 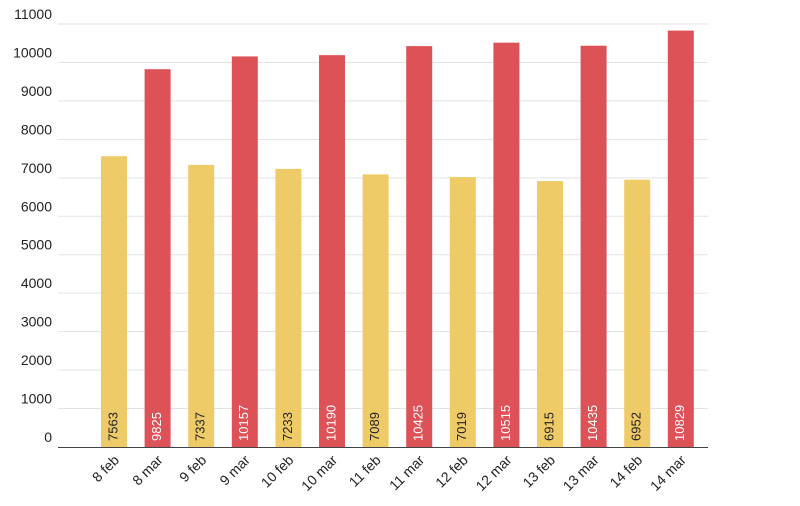 I want to click on x-tick-label: 11 mar, so click(x=407, y=473).